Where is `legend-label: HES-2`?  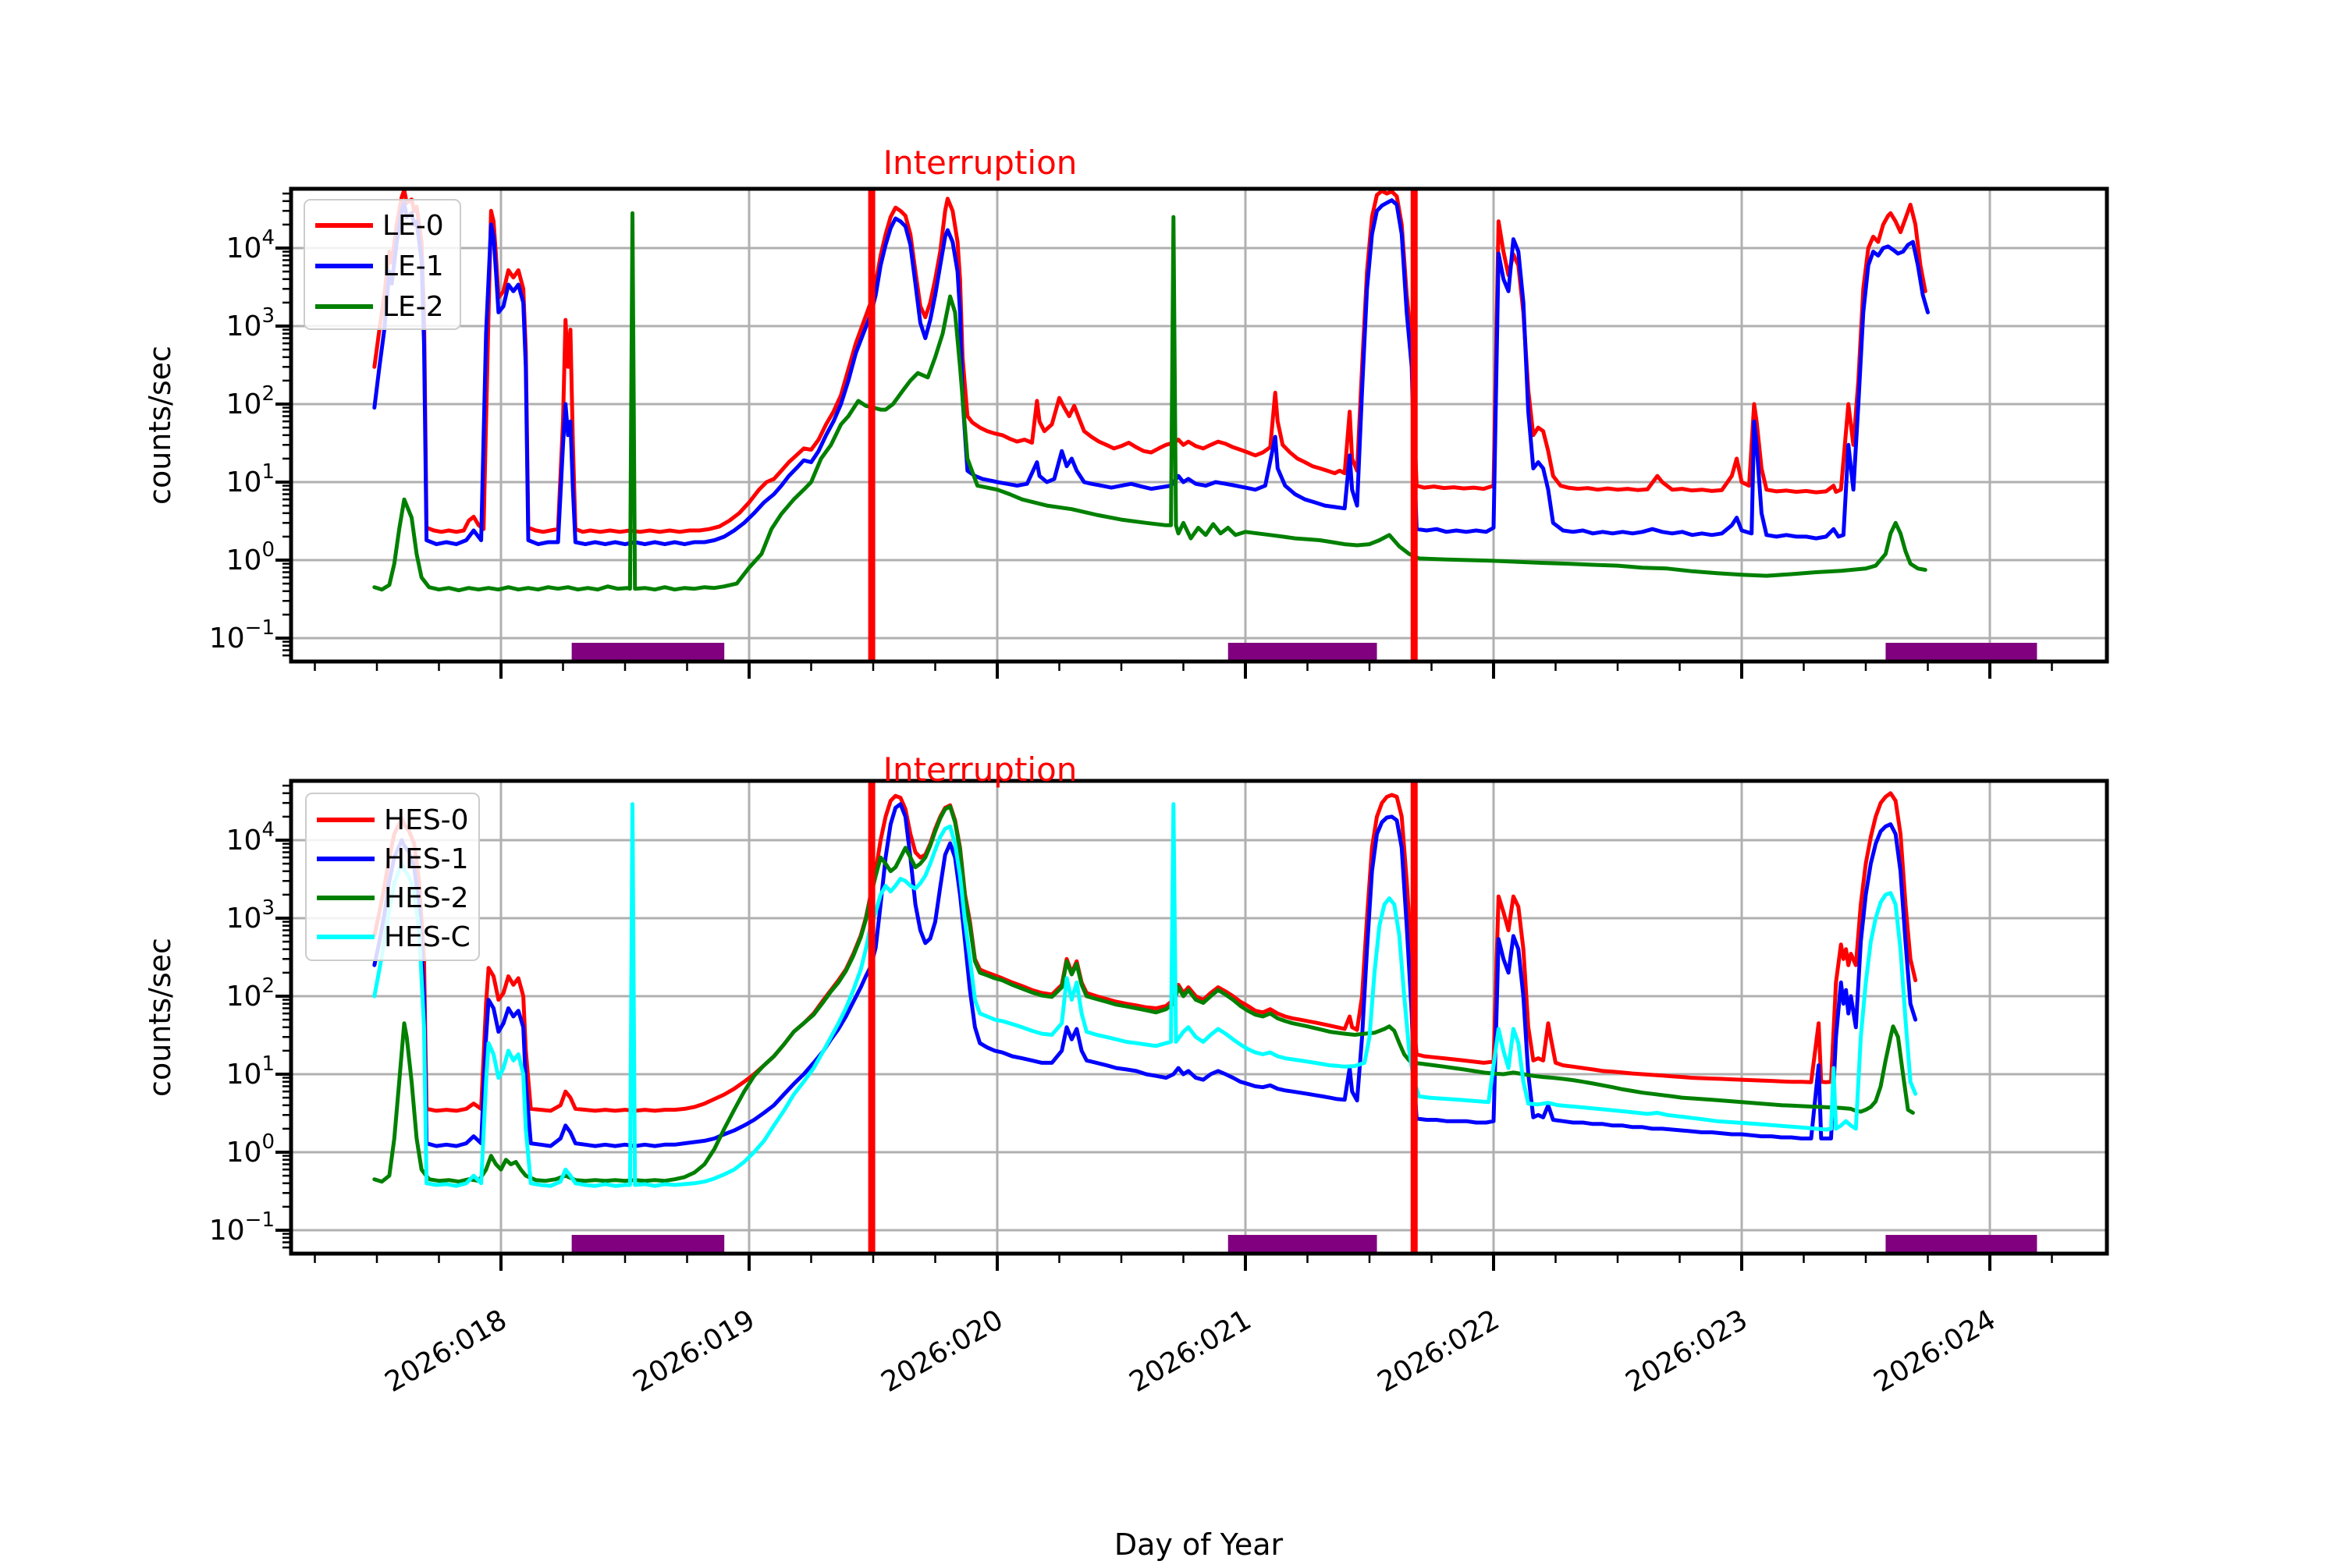 legend-label: HES-2 is located at coordinates (426, 898).